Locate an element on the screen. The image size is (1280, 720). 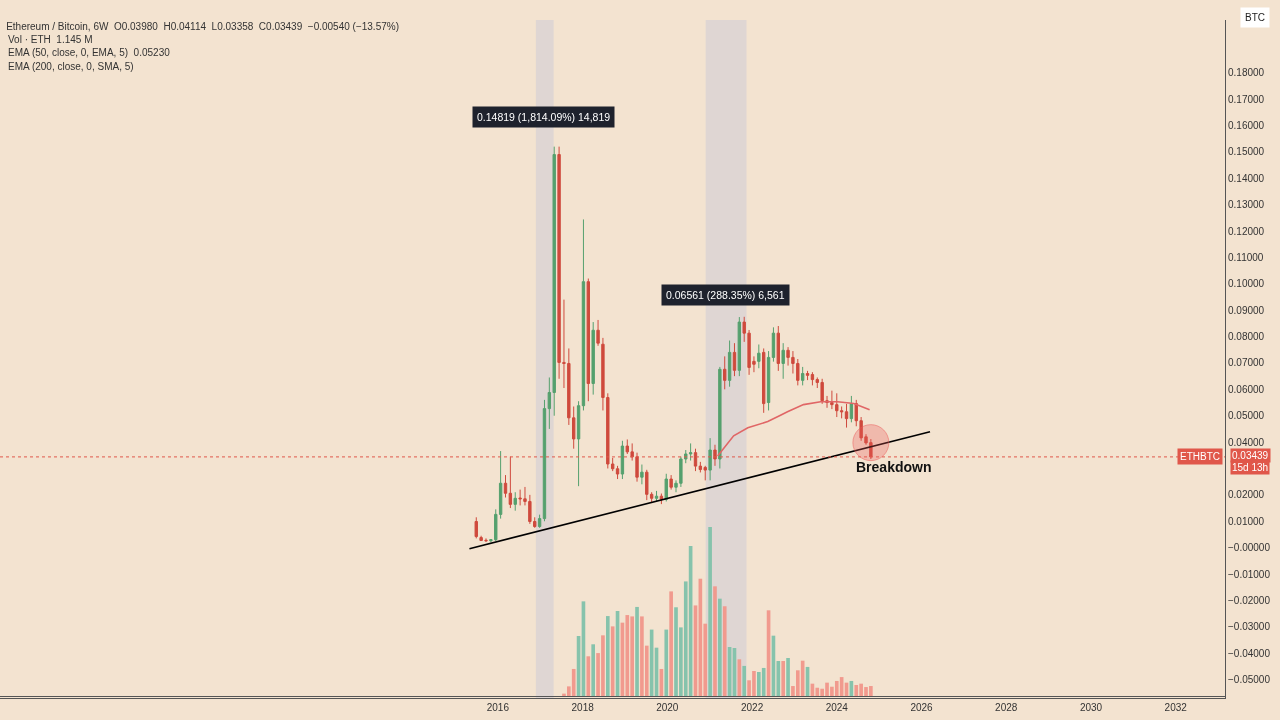
y-tick-label: 0.05000 is located at coordinates (1246, 416).